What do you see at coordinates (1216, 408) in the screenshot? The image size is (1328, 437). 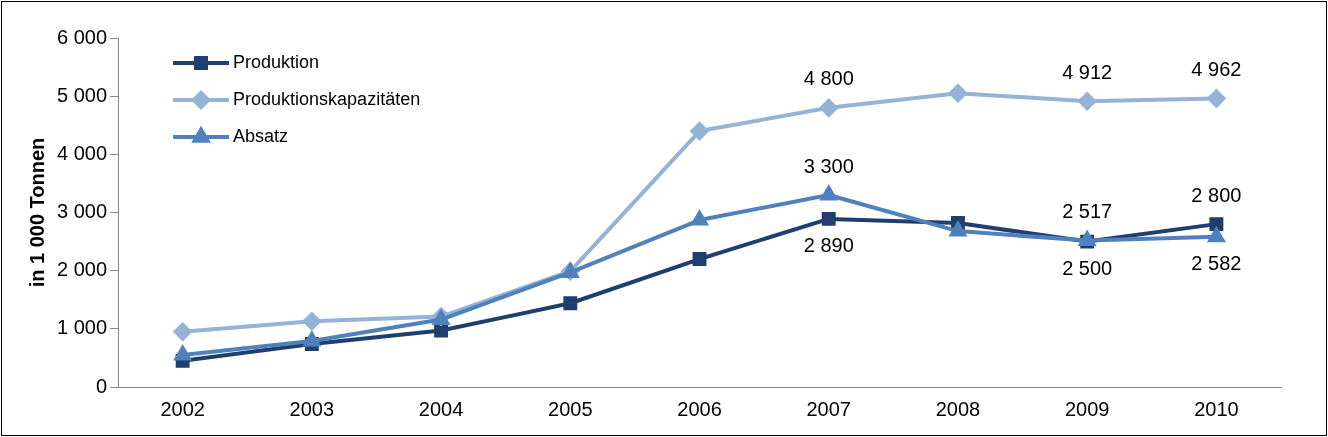 I see `x-tick-label: 2010` at bounding box center [1216, 408].